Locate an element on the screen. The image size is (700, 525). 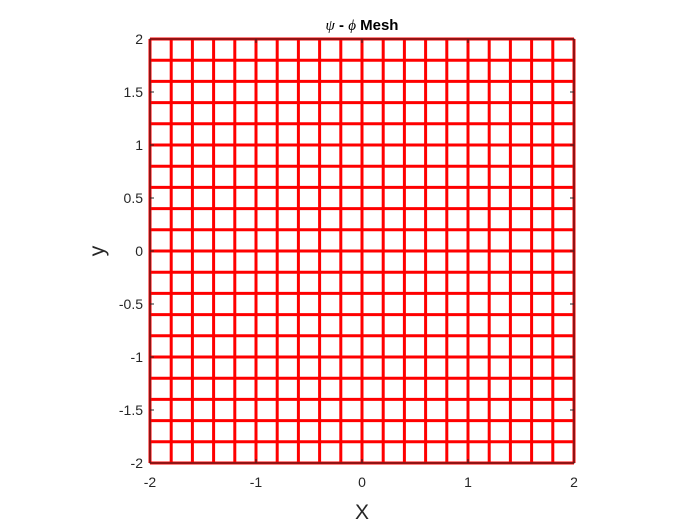
title-mesh-word: Mesh is located at coordinates (377, 25).